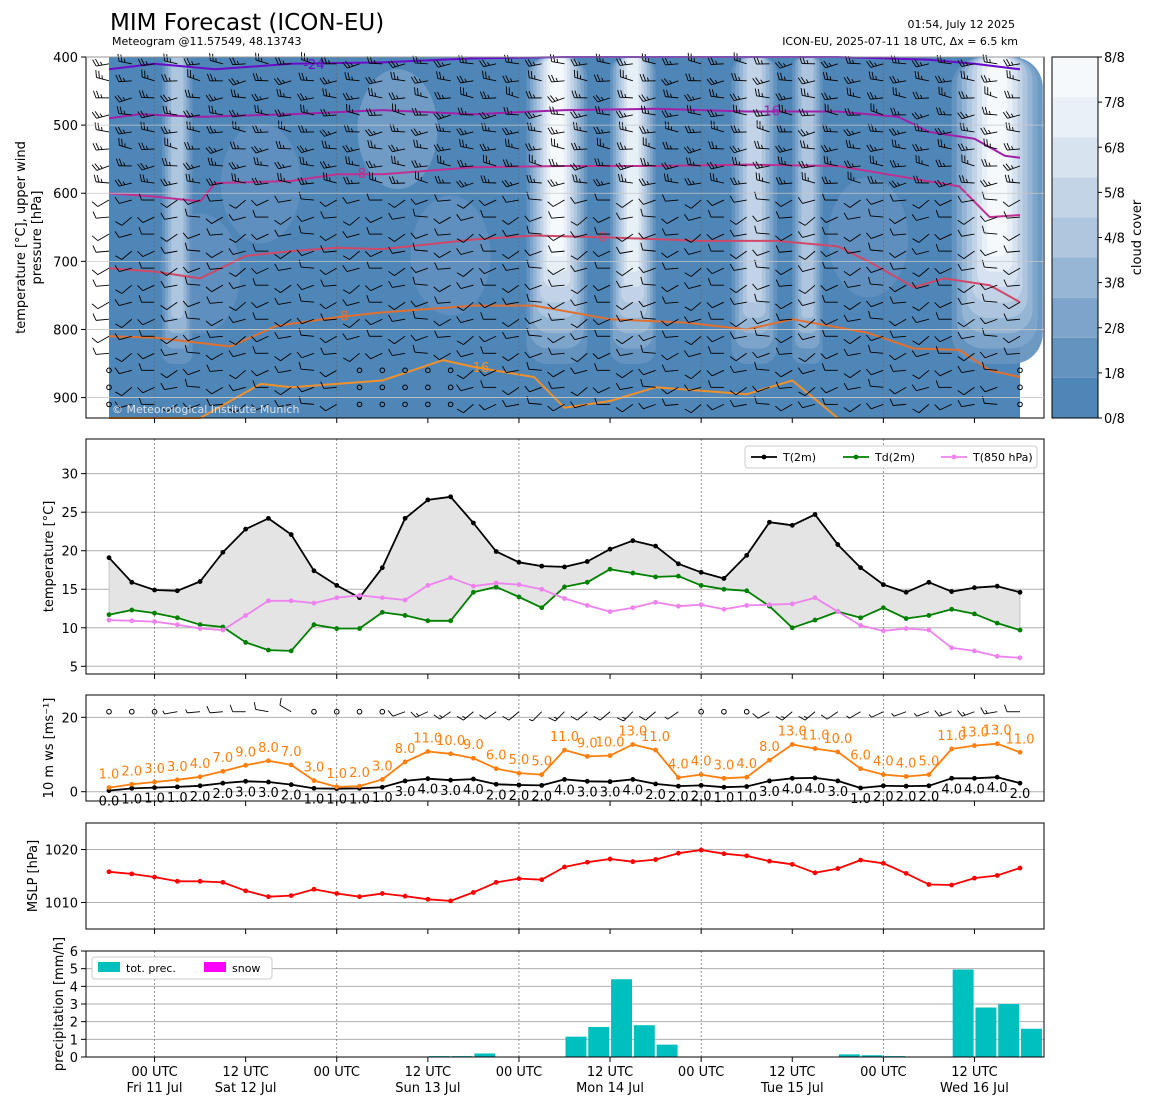  Describe the element at coordinates (223, 882) in the screenshot. I see `data-point` at that location.